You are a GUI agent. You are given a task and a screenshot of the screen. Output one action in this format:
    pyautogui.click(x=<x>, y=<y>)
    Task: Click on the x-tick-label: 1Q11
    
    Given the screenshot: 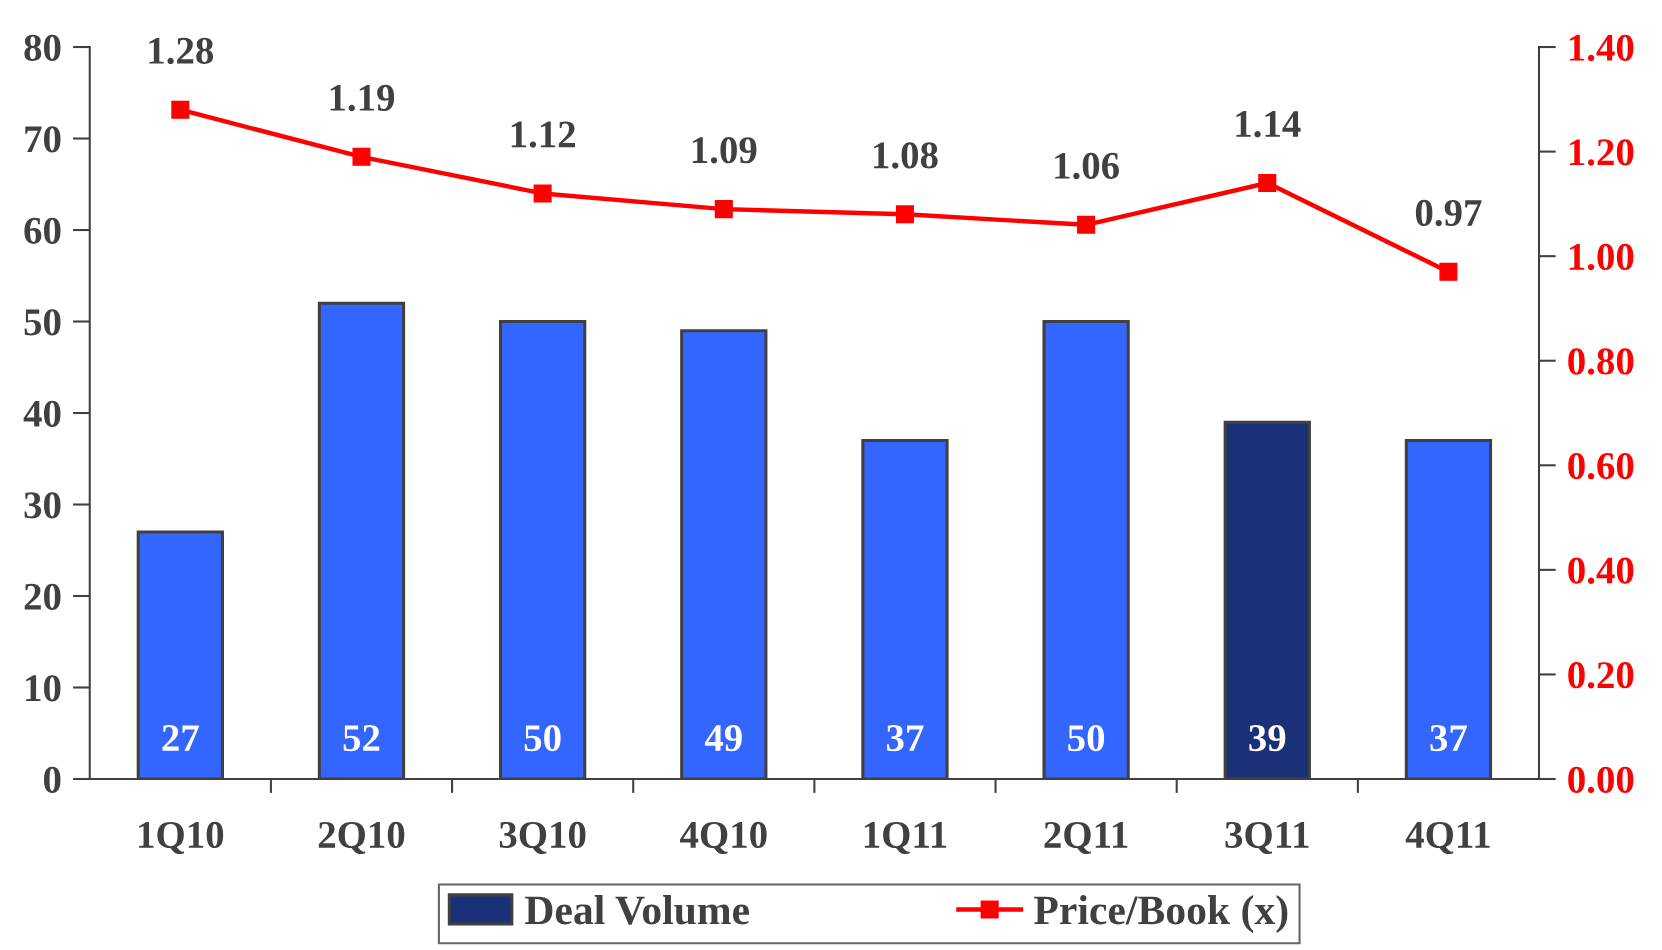 What is the action you would take?
    pyautogui.click(x=905, y=837)
    